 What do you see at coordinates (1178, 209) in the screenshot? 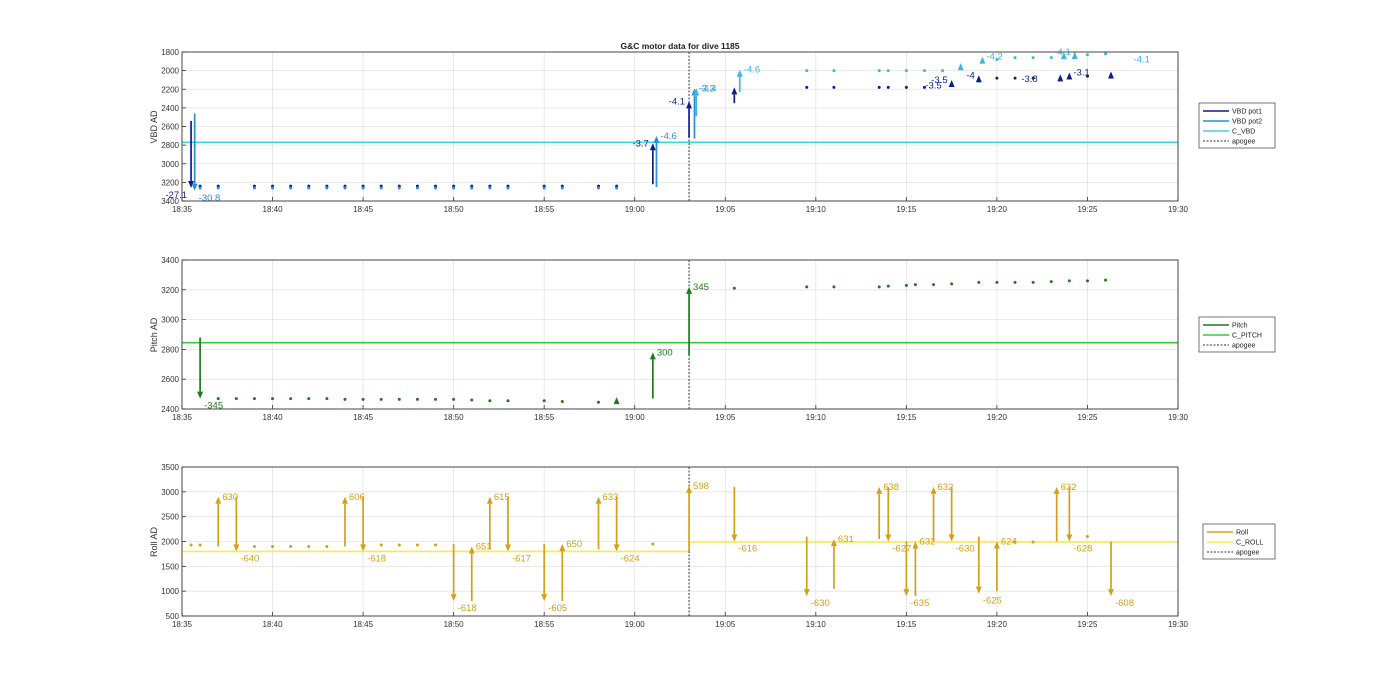
I see `vbd-xtick-label: 19:30` at bounding box center [1178, 209].